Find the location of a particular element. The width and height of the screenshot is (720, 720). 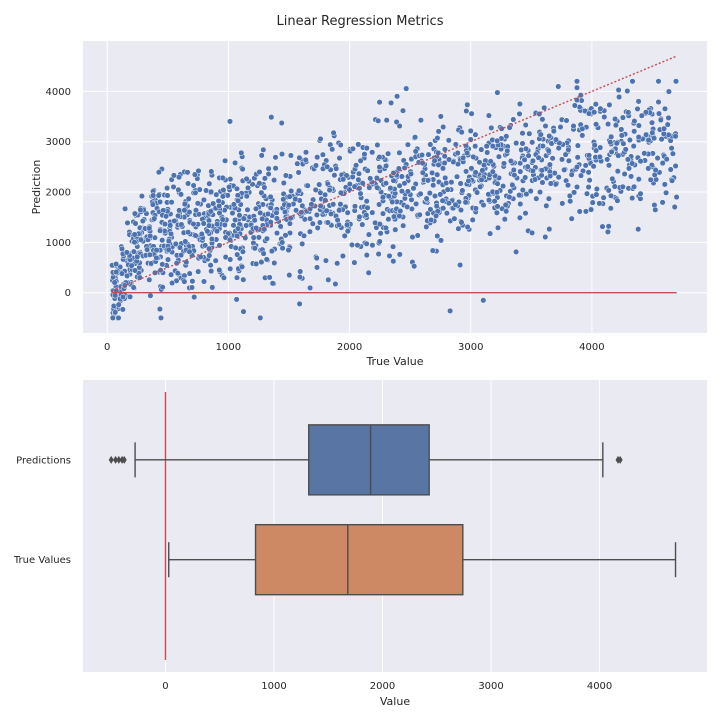

boxplot-series-predictions is located at coordinates (365, 460).